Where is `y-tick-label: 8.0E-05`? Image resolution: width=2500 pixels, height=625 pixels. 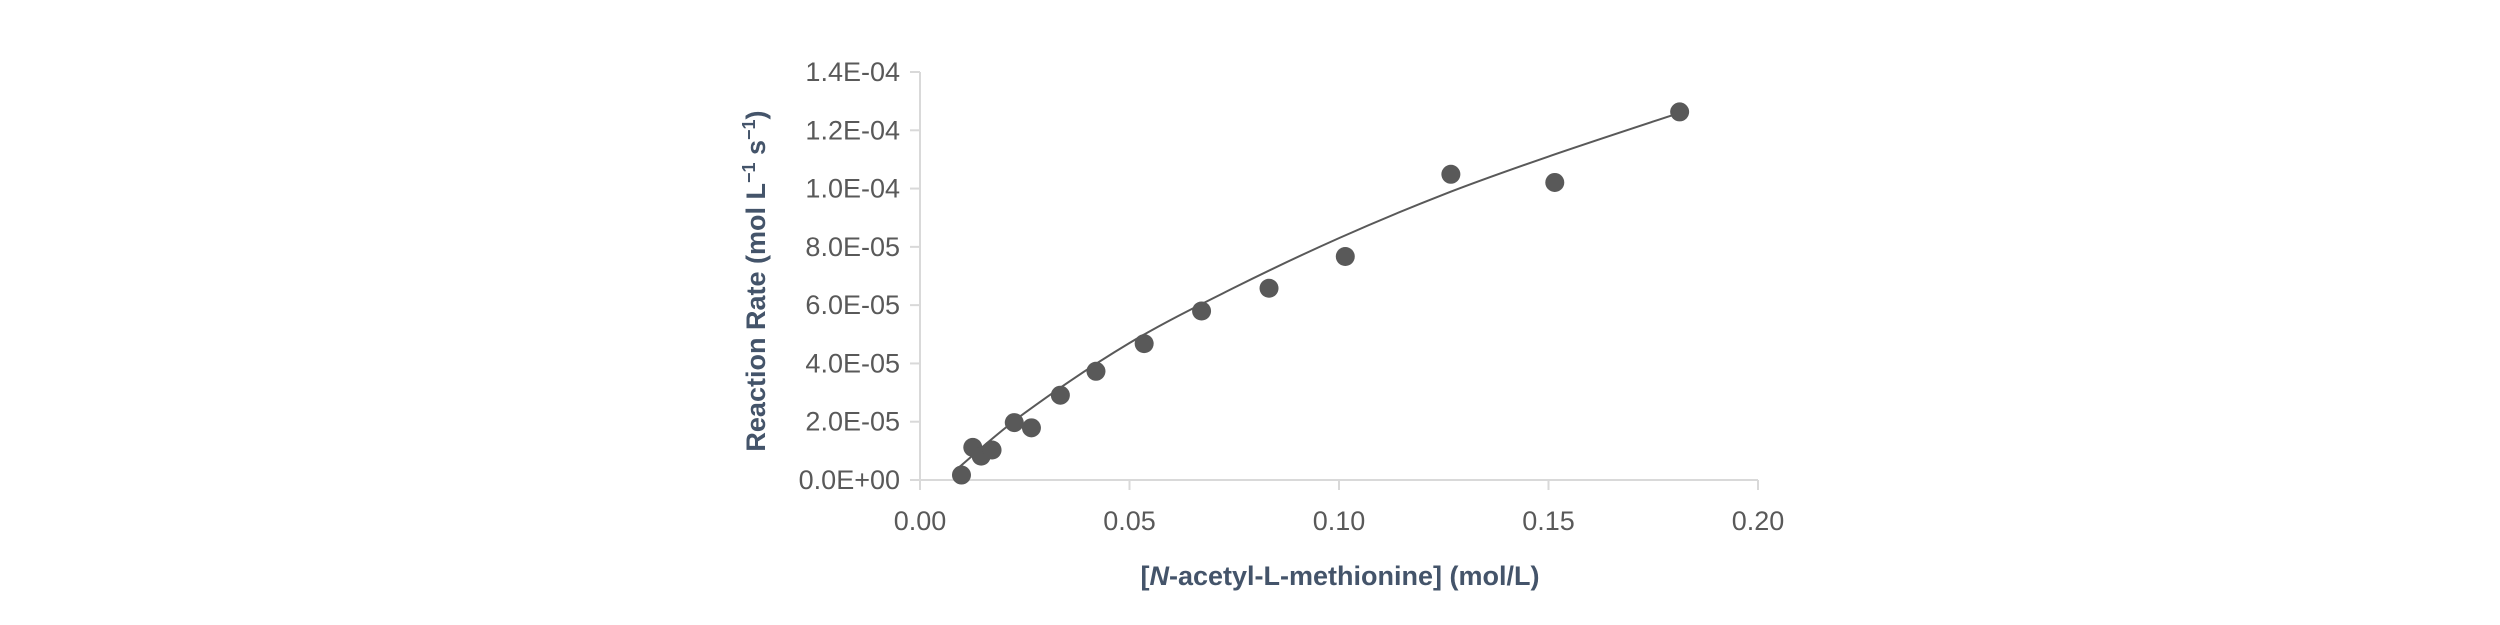 y-tick-label: 8.0E-05 is located at coordinates (852, 247).